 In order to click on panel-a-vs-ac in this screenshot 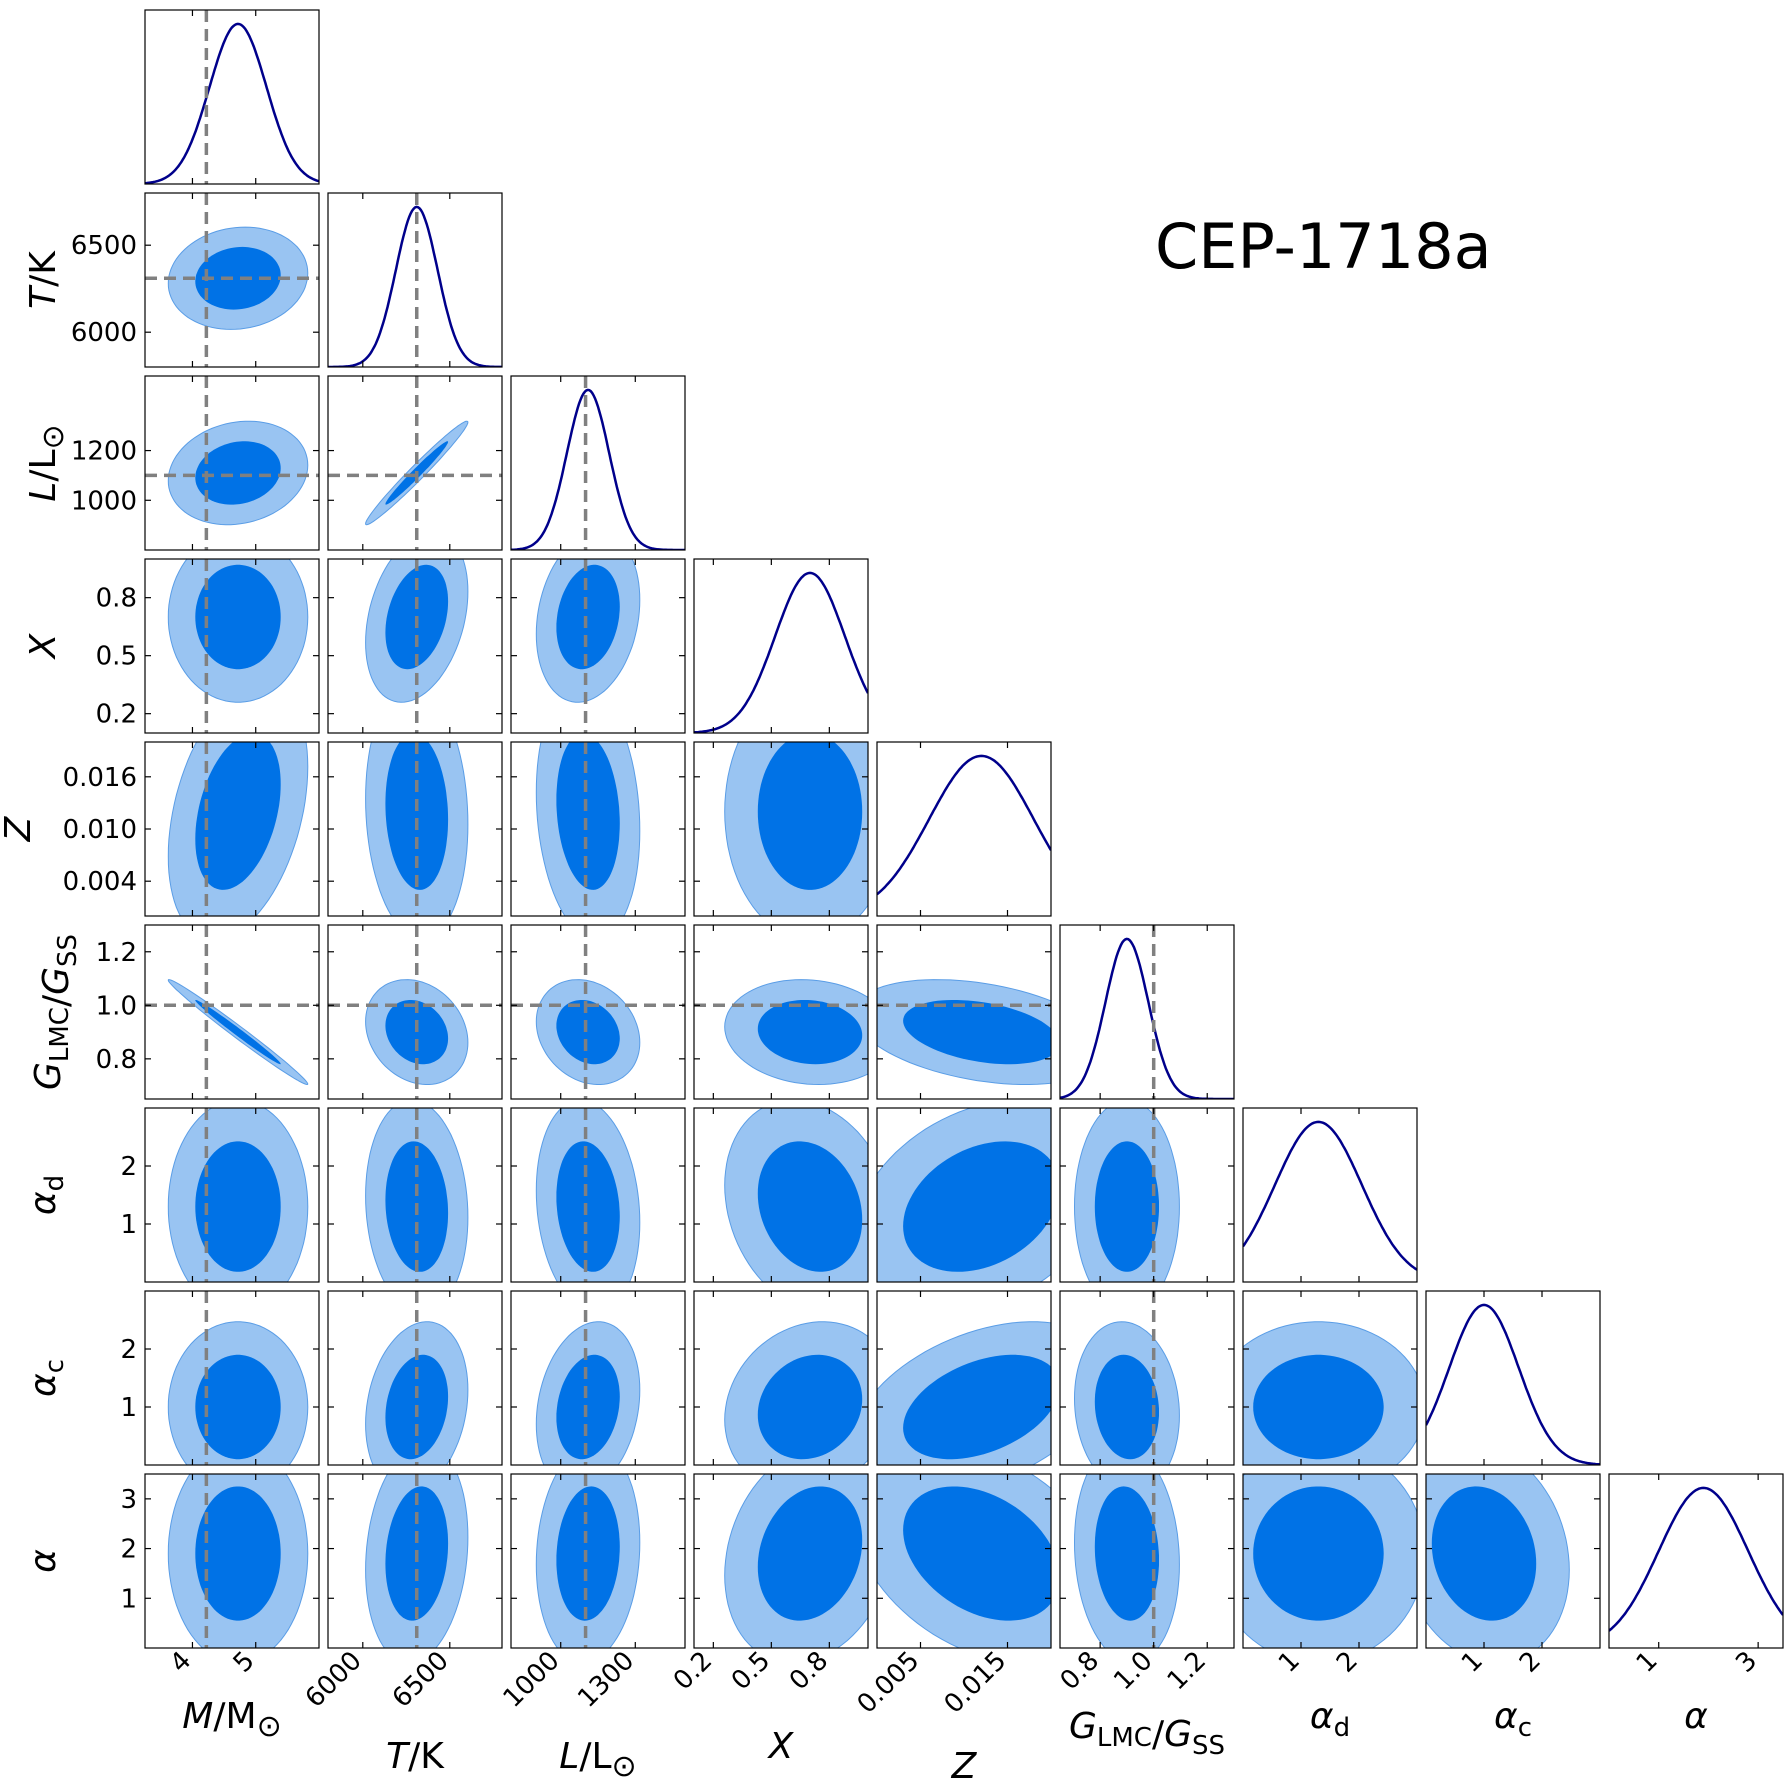, I will do `click(1513, 1561)`.